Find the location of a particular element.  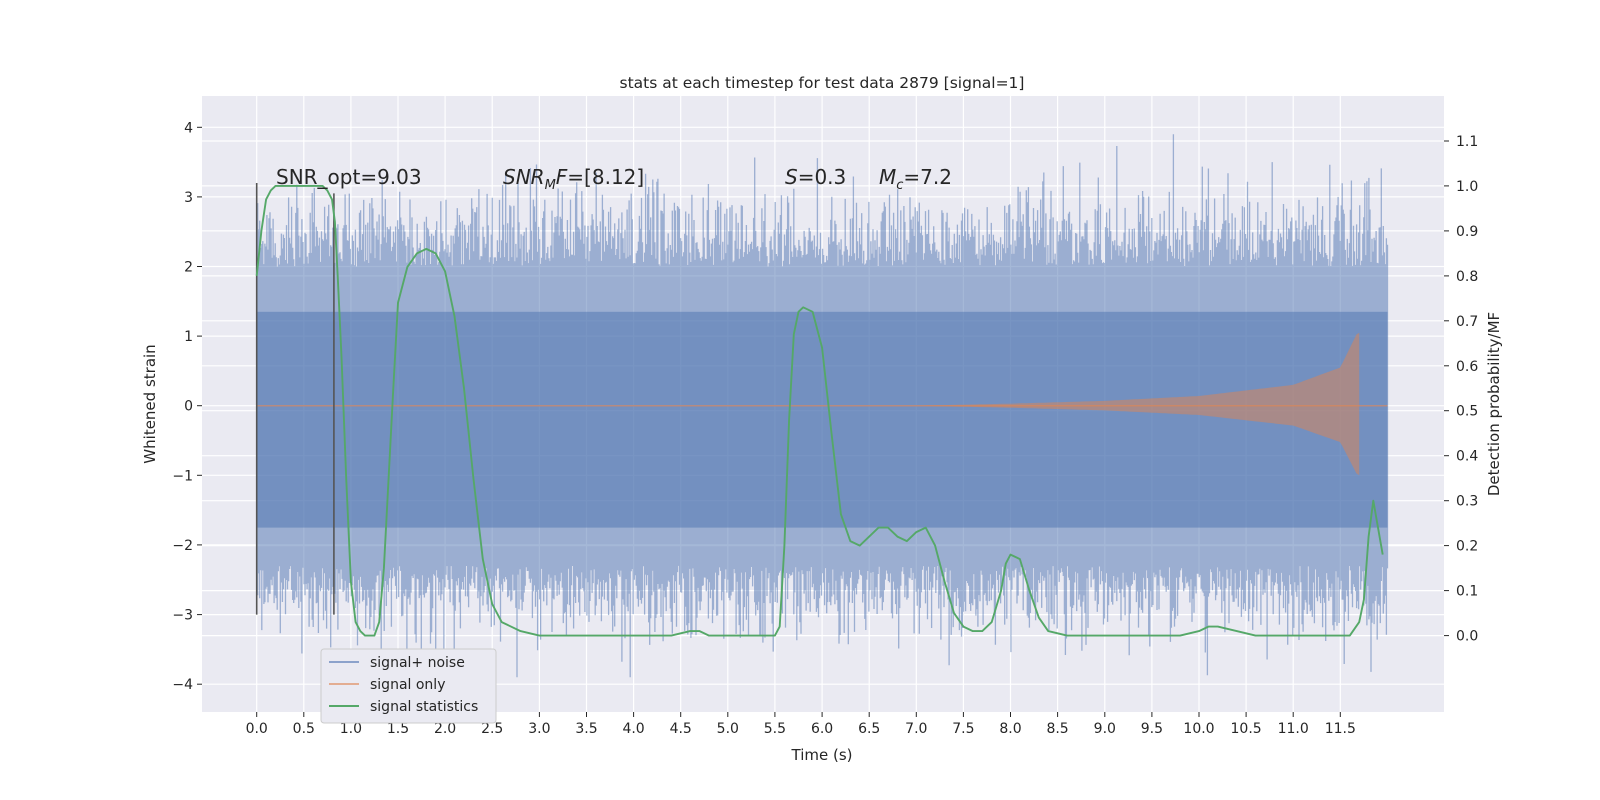

y-left-tick-label: 0 is located at coordinates (188, 407).